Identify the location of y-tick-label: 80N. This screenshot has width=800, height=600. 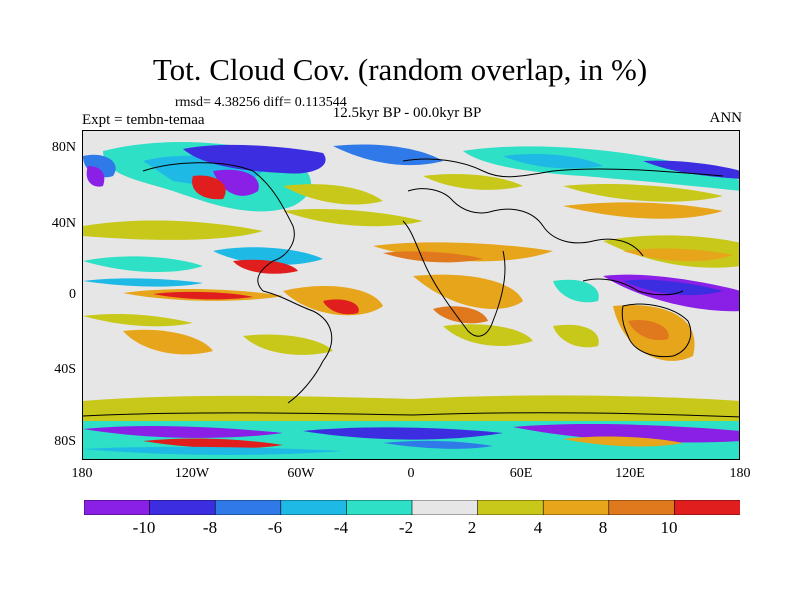
(63, 147).